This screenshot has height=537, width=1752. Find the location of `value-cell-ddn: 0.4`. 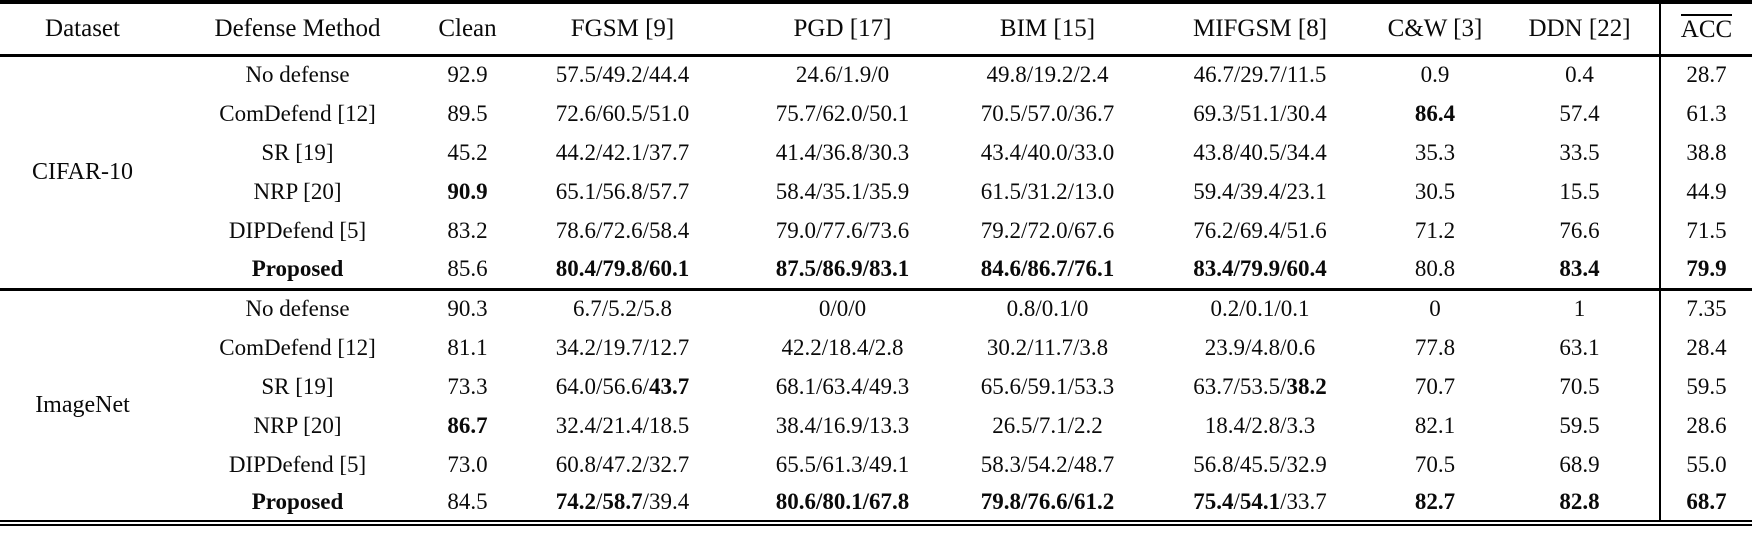

value-cell-ddn: 0.4 is located at coordinates (1580, 74).